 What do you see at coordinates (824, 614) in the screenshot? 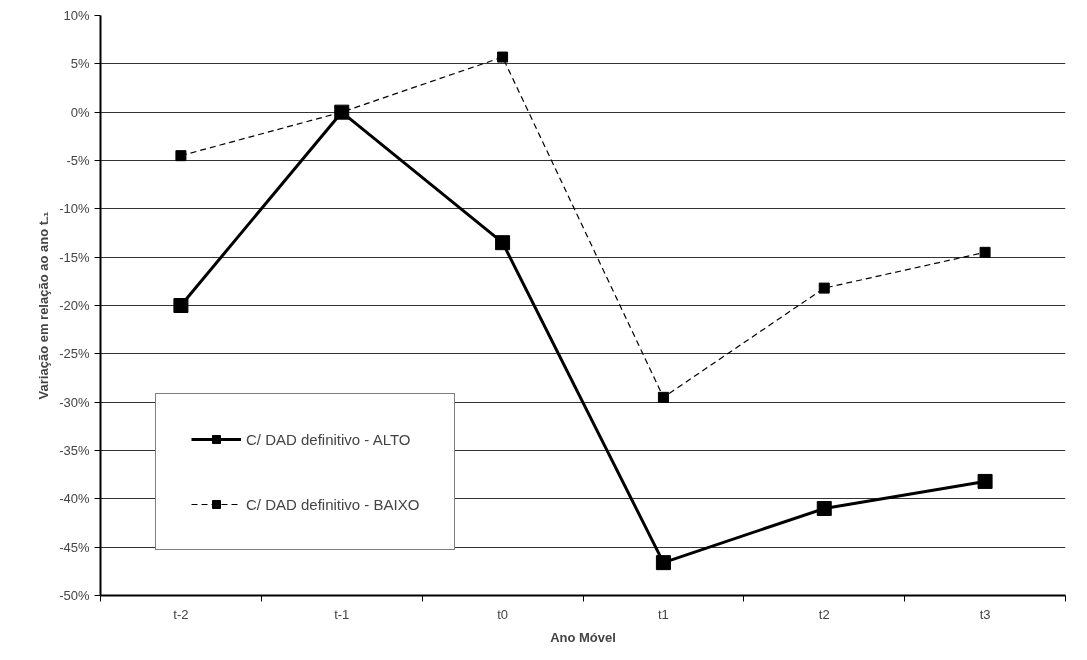
I see `x-tick-label: t2` at bounding box center [824, 614].